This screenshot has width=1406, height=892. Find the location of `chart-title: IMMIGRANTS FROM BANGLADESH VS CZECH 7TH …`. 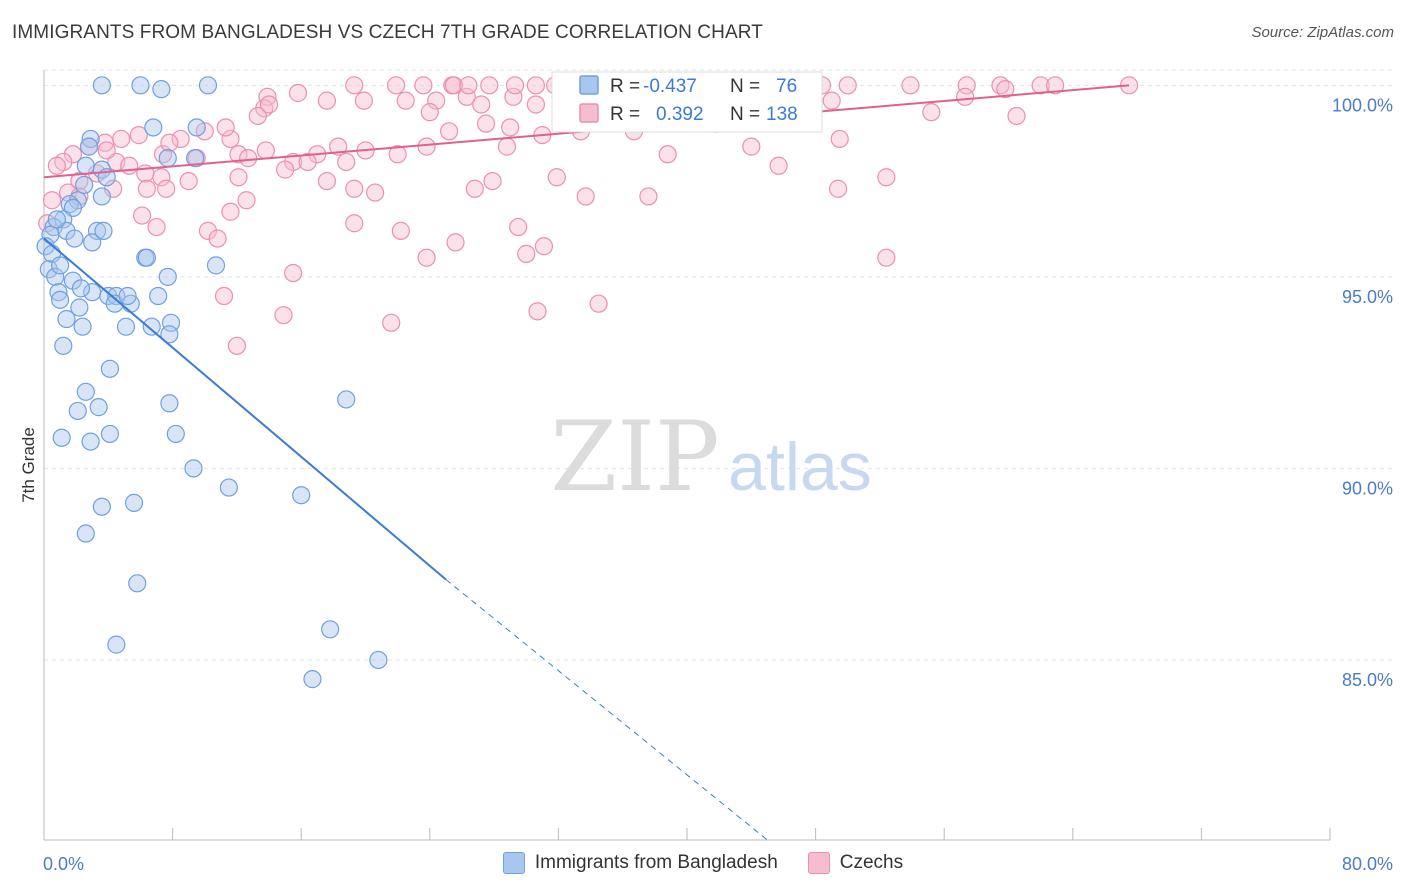

chart-title: IMMIGRANTS FROM BANGLADESH VS CZECH 7TH … is located at coordinates (387, 32).